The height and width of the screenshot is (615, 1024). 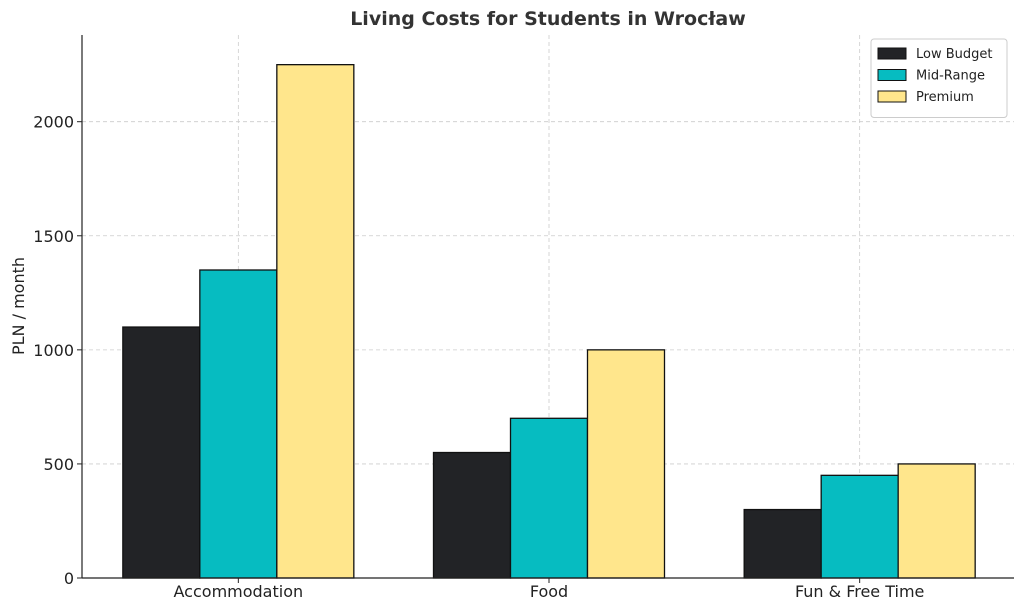 I want to click on bar-low-budget-fun-free-time, so click(x=782, y=543).